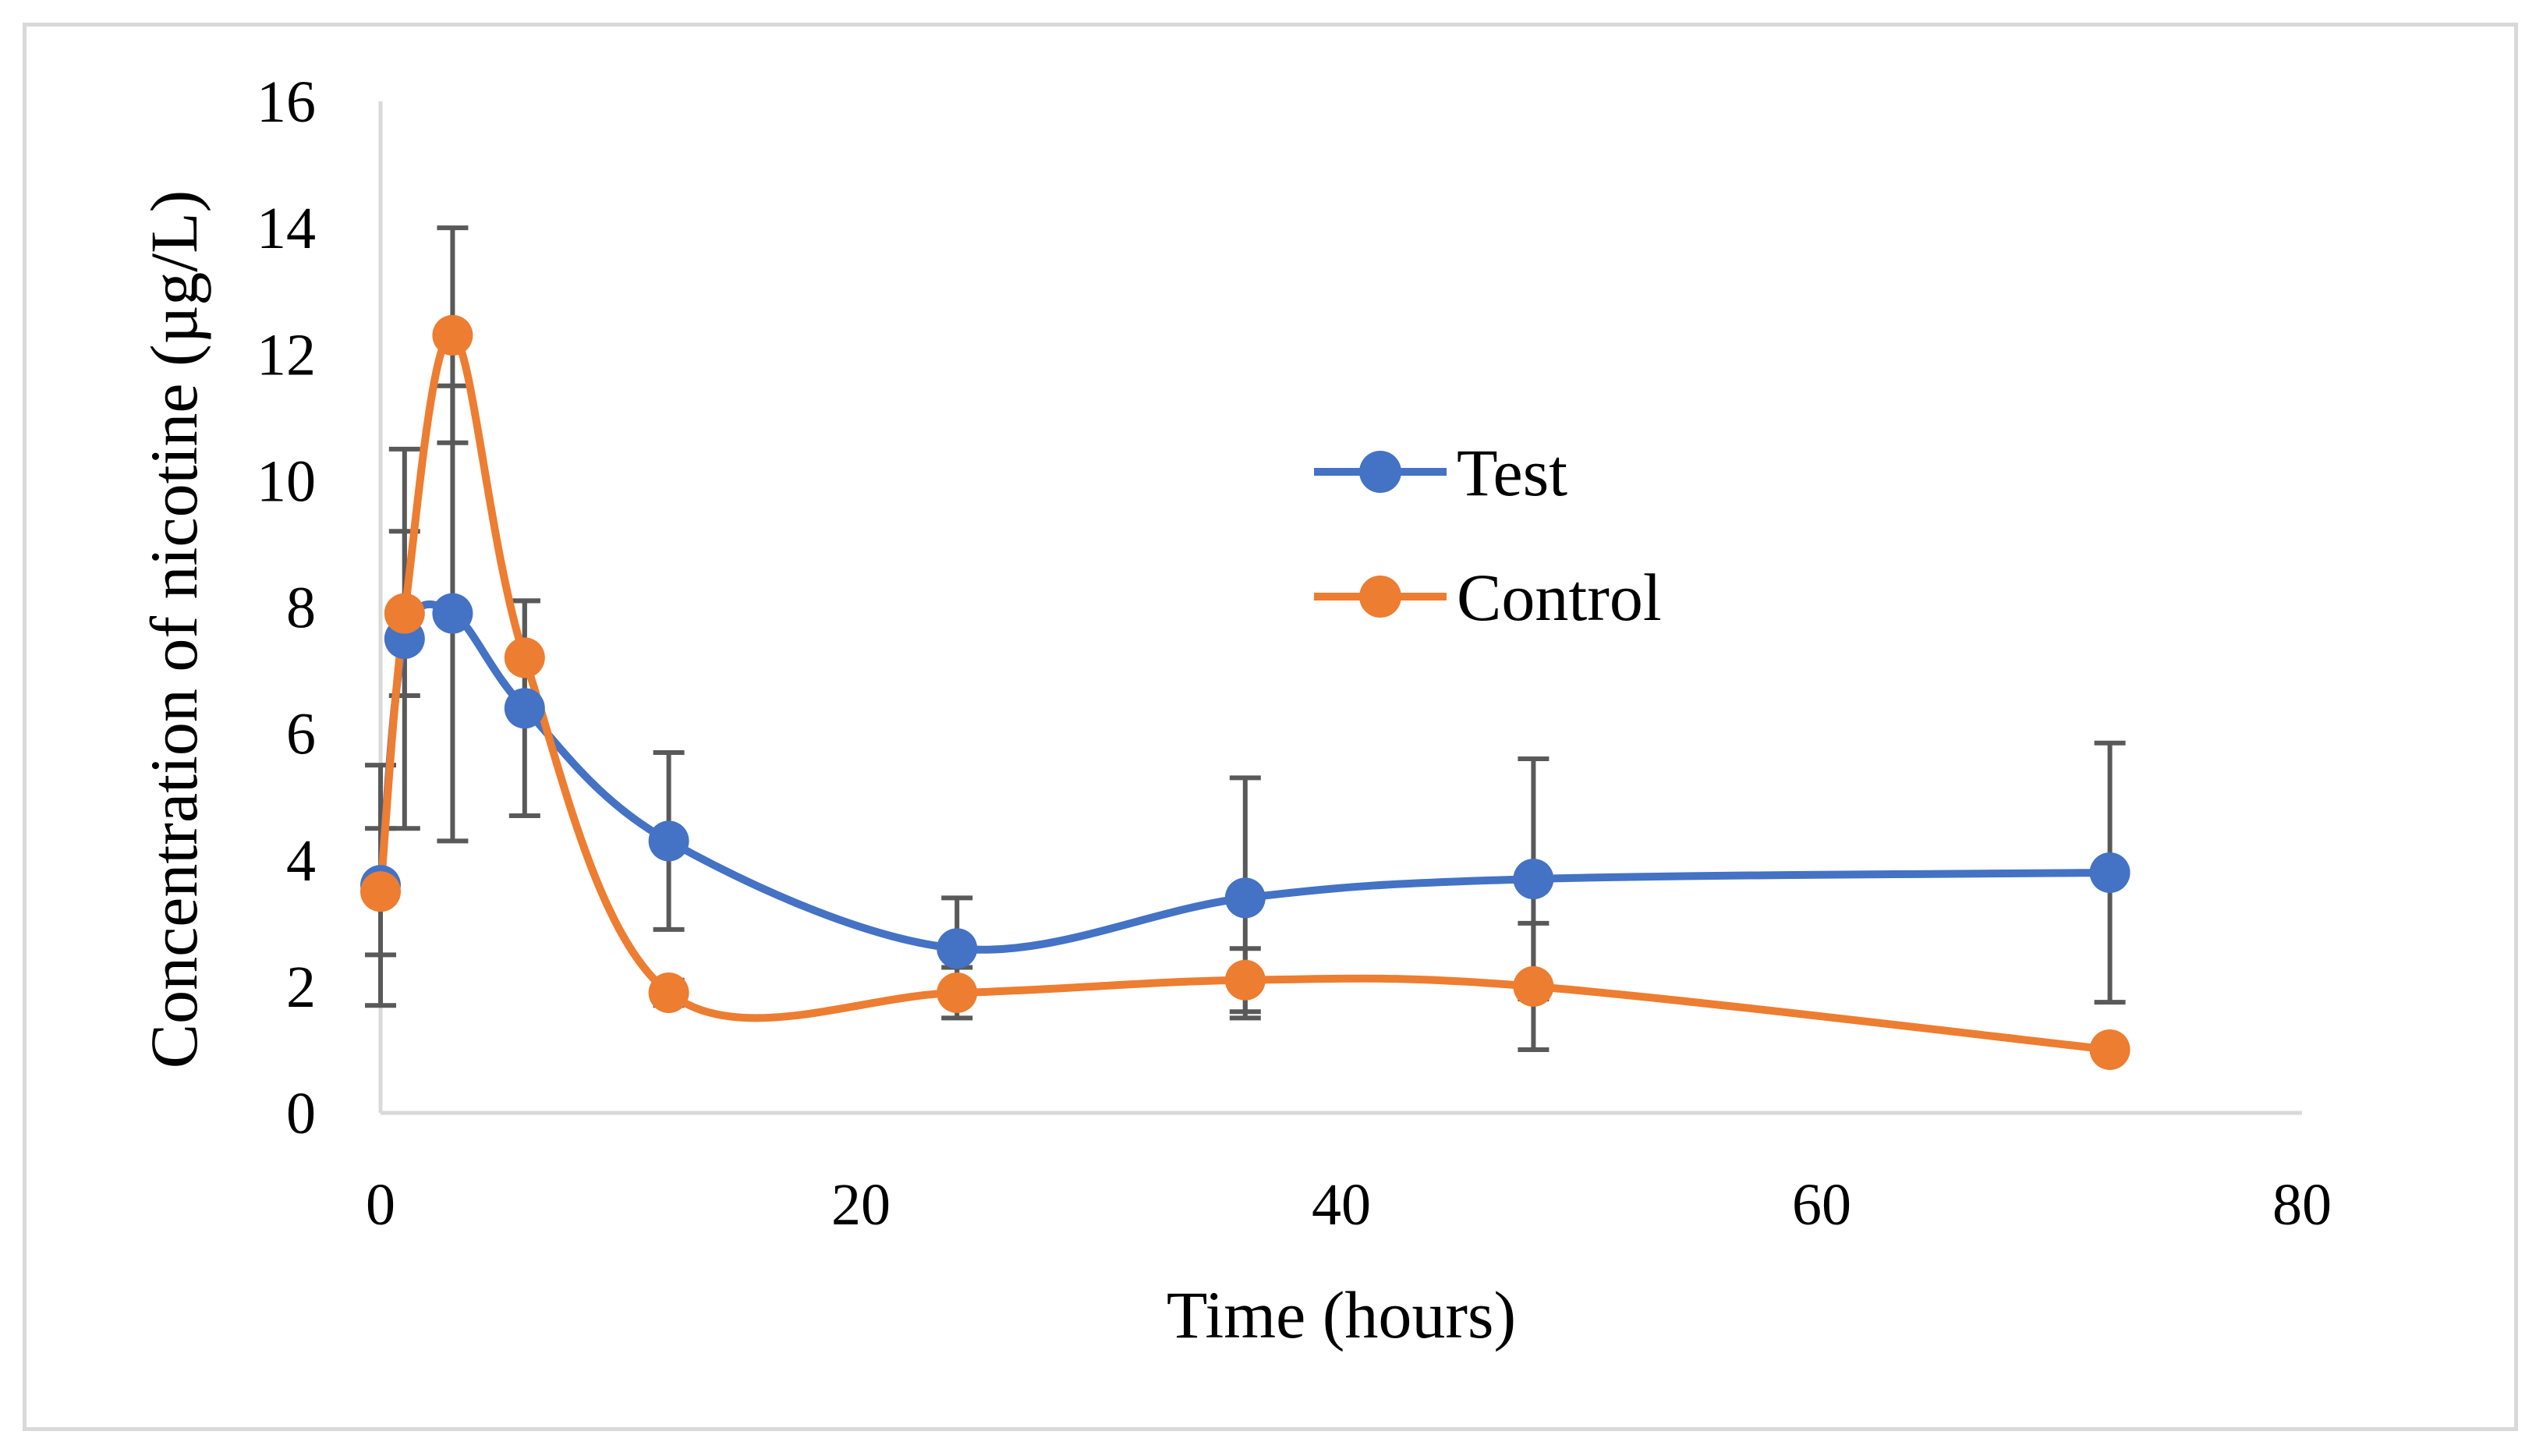 The image size is (2543, 1456). What do you see at coordinates (1821, 1205) in the screenshot?
I see `x-tick-label: 60` at bounding box center [1821, 1205].